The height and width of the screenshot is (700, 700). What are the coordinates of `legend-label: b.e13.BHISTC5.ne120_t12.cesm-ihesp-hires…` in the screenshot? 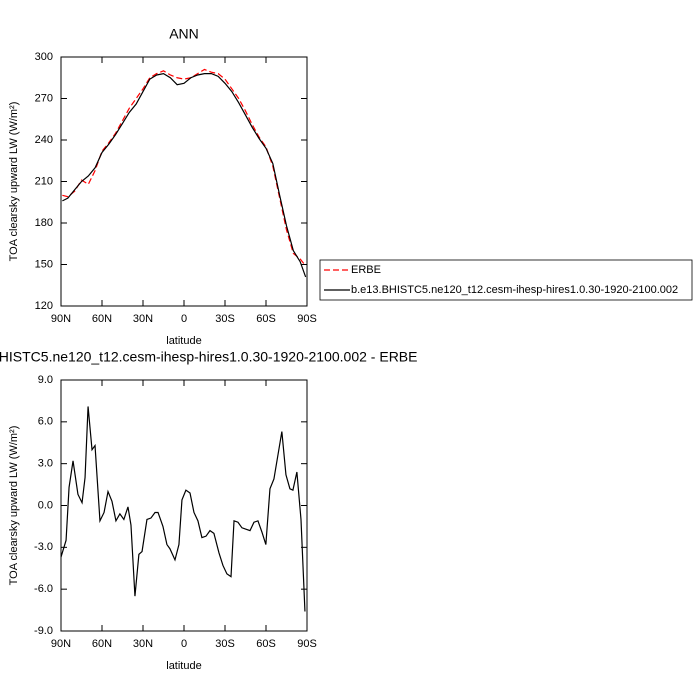 It's located at (514, 290).